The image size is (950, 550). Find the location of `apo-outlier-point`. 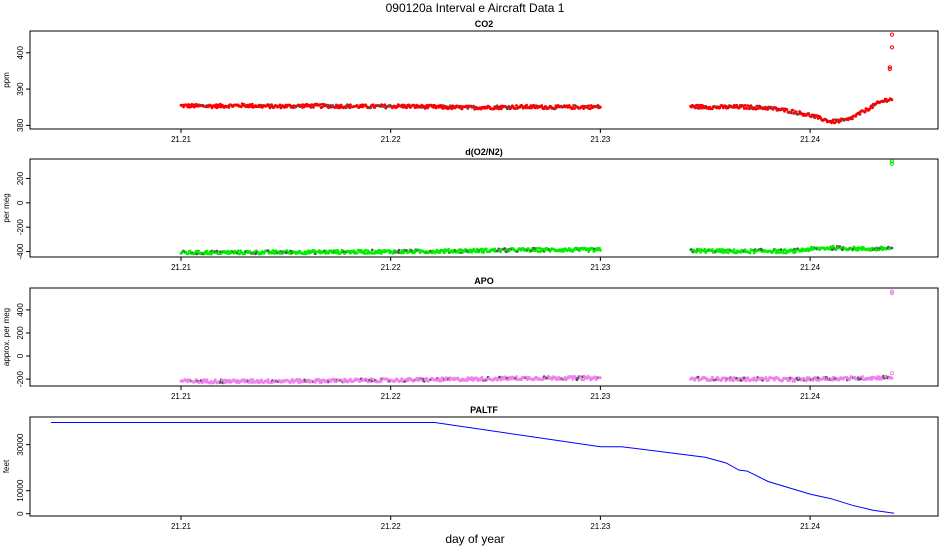

apo-outlier-point is located at coordinates (892, 373).